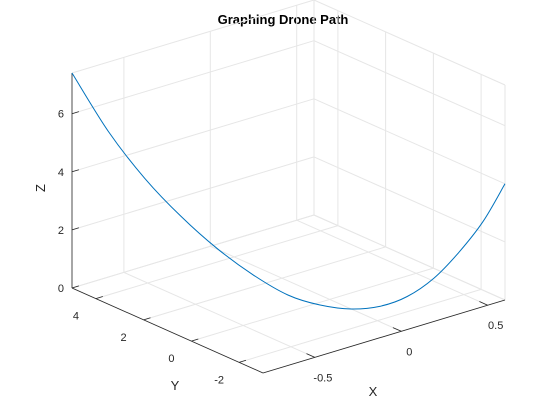 The width and height of the screenshot is (560, 420). What do you see at coordinates (409, 42) in the screenshot?
I see `side-wall-edge` at bounding box center [409, 42].